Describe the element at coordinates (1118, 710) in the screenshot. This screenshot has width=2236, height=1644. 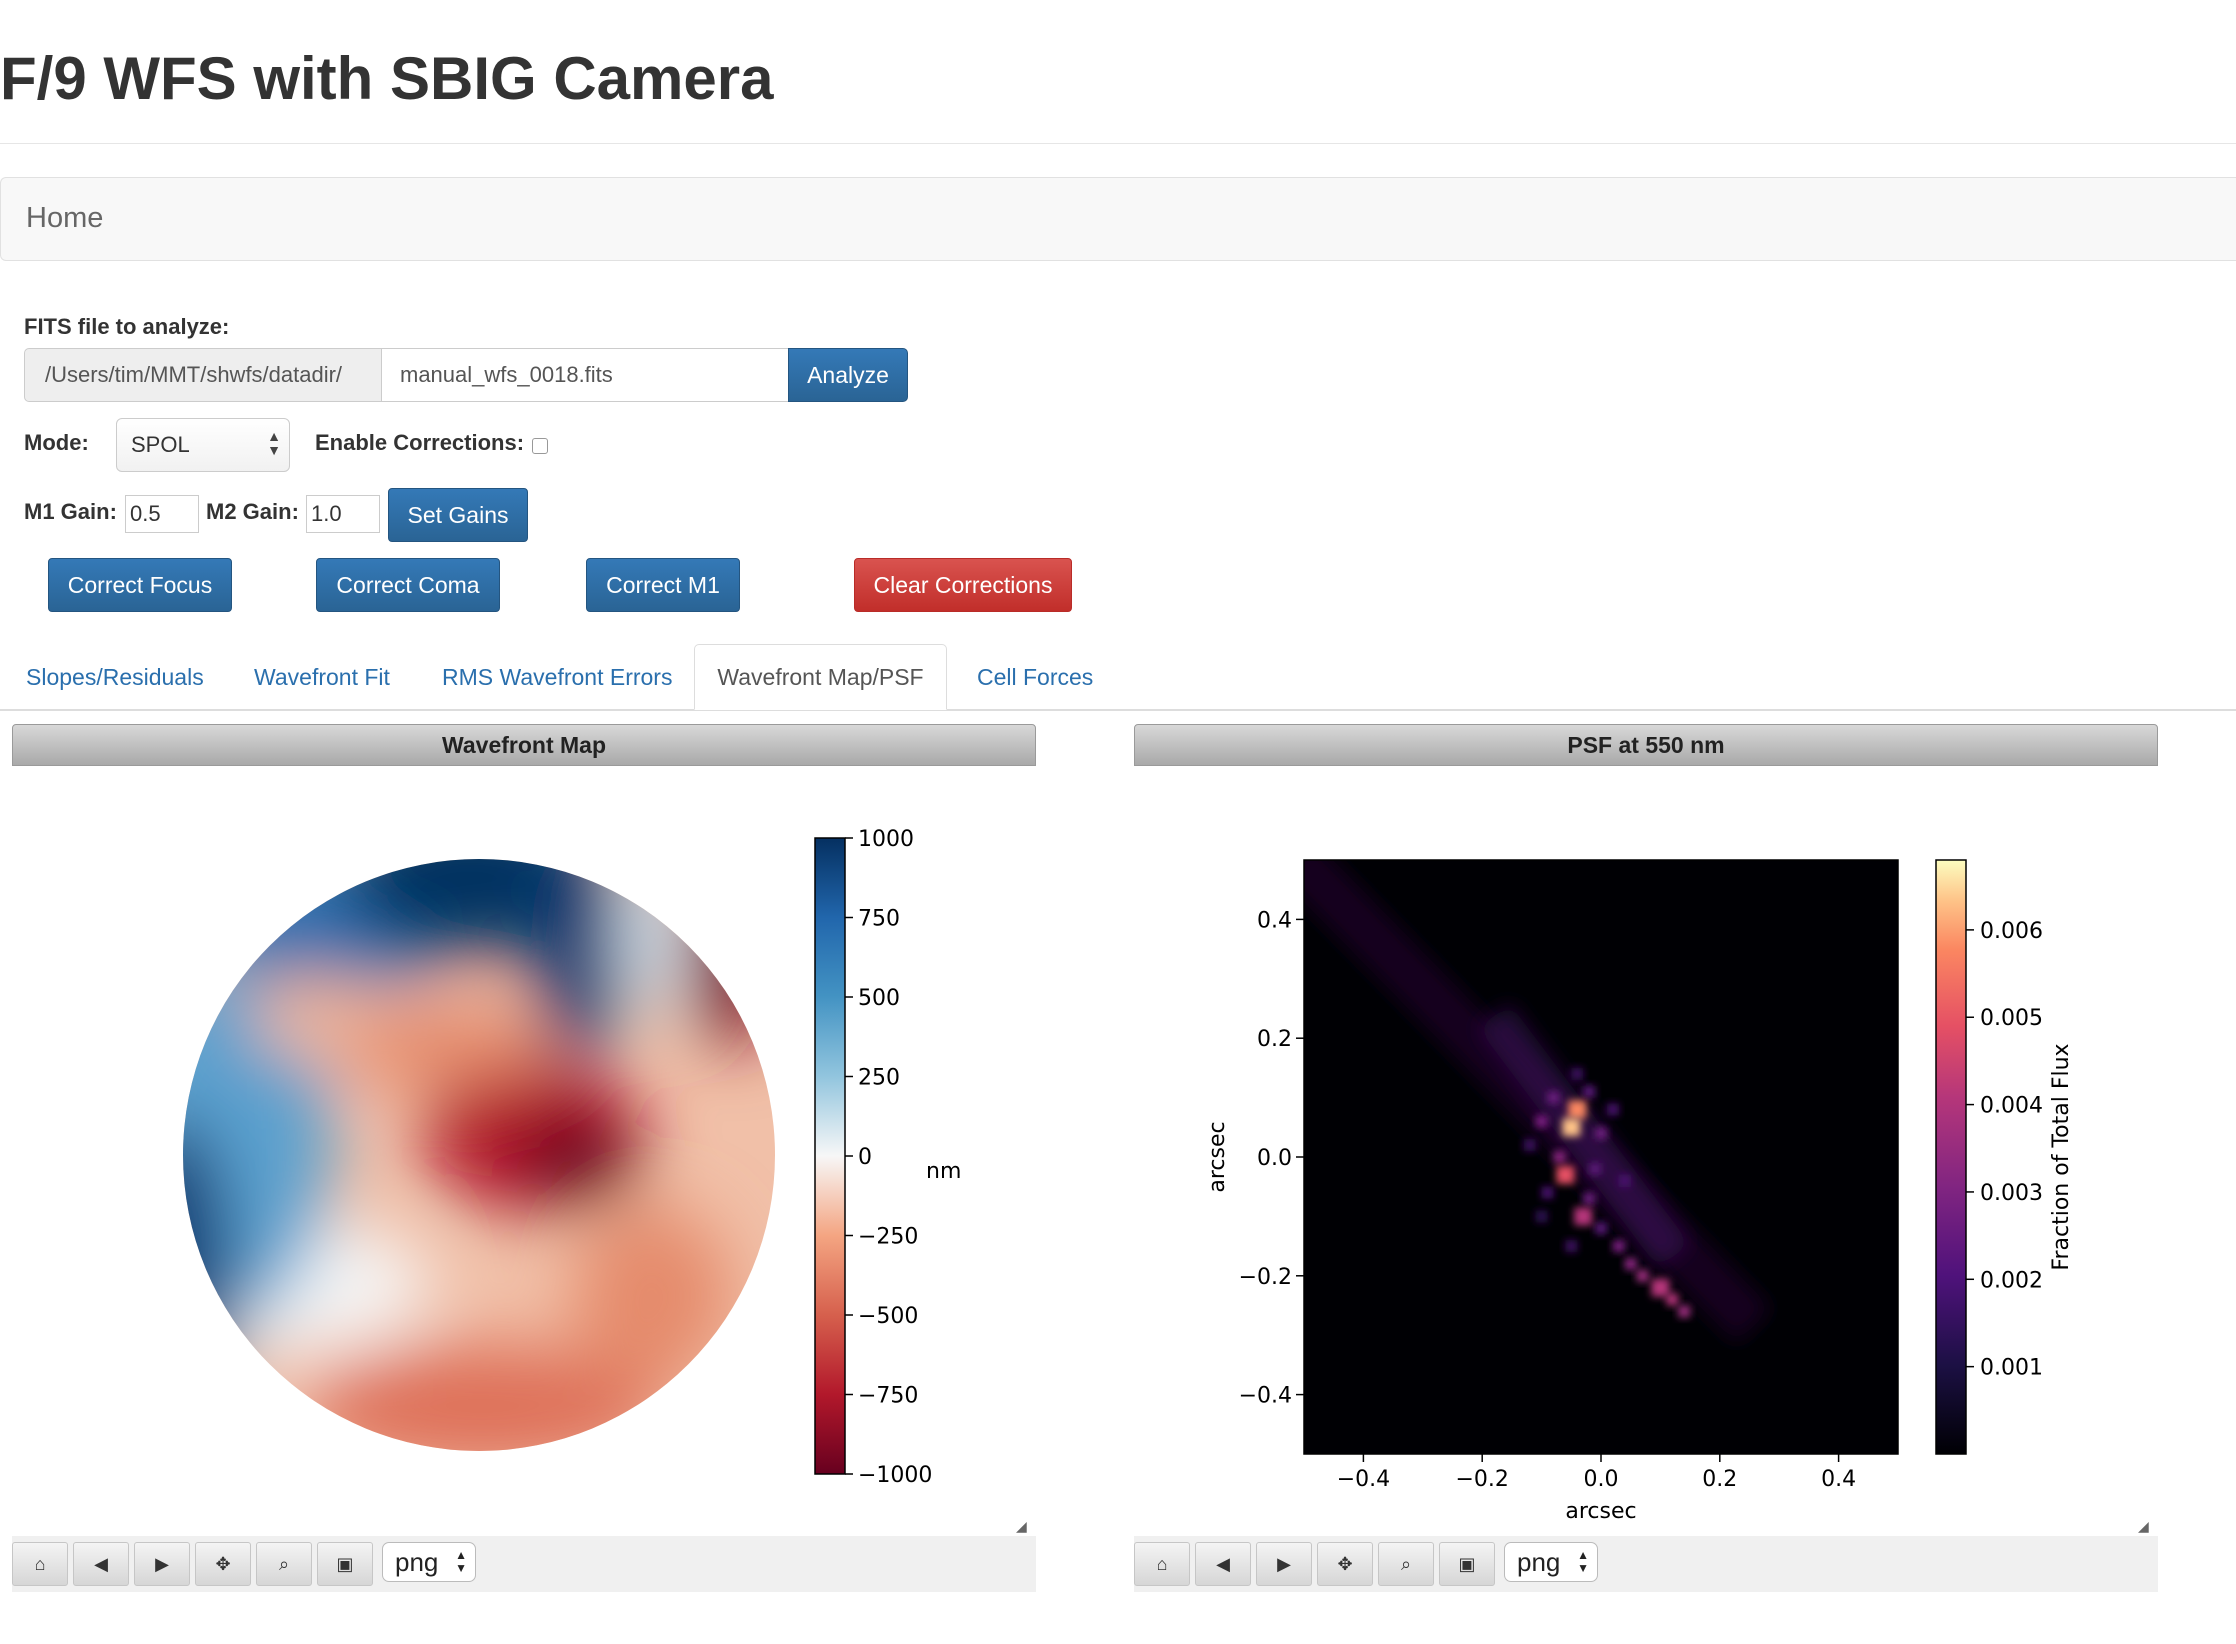
I see `tab-baseline` at that location.